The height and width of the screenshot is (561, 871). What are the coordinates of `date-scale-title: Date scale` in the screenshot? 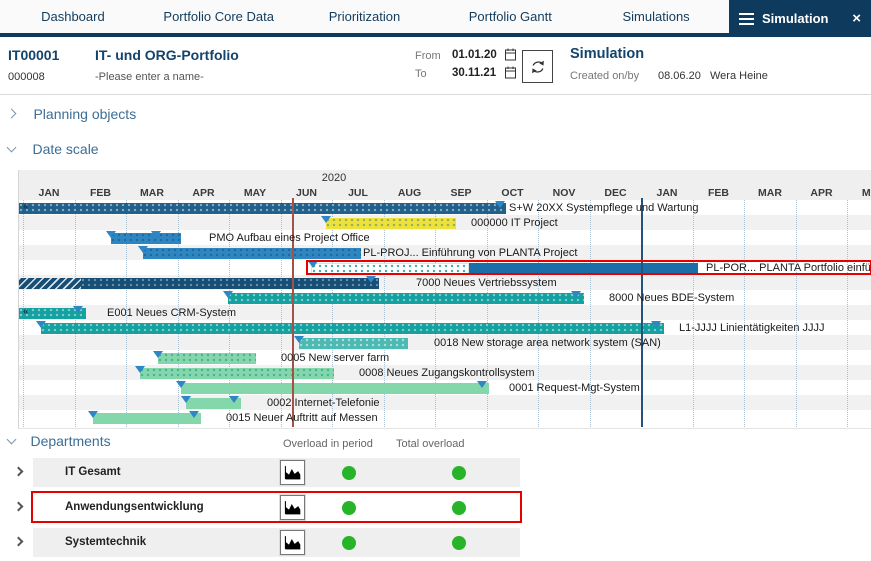 It's located at (65, 149).